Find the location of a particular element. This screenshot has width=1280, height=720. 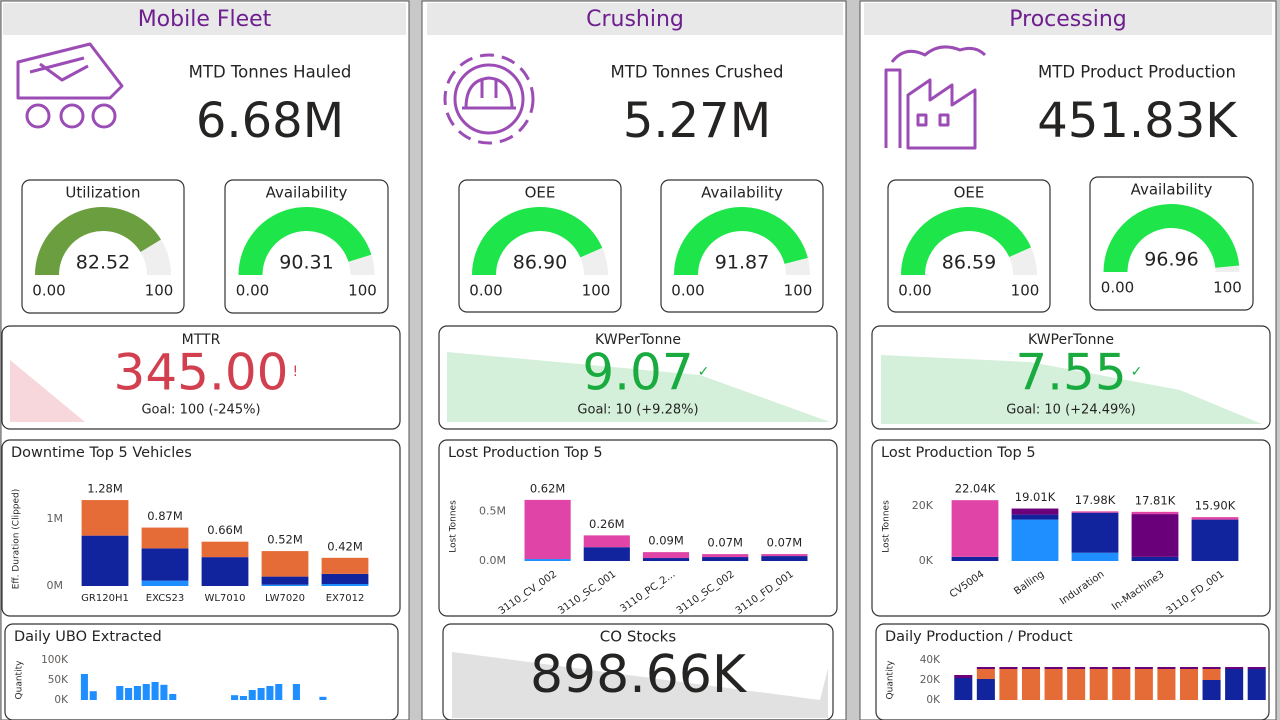

y-tick-label: 1M is located at coordinates (55, 518).